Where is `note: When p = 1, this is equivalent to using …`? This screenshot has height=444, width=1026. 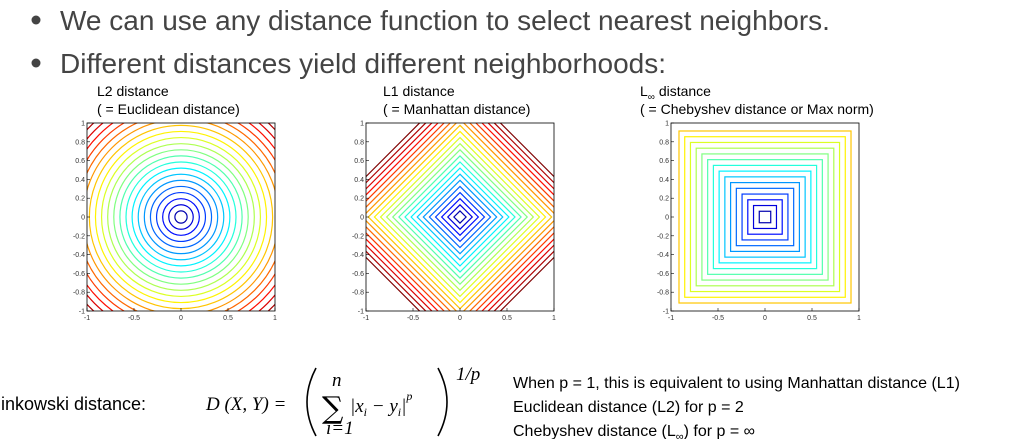 note: When p = 1, this is equivalent to using … is located at coordinates (736, 383).